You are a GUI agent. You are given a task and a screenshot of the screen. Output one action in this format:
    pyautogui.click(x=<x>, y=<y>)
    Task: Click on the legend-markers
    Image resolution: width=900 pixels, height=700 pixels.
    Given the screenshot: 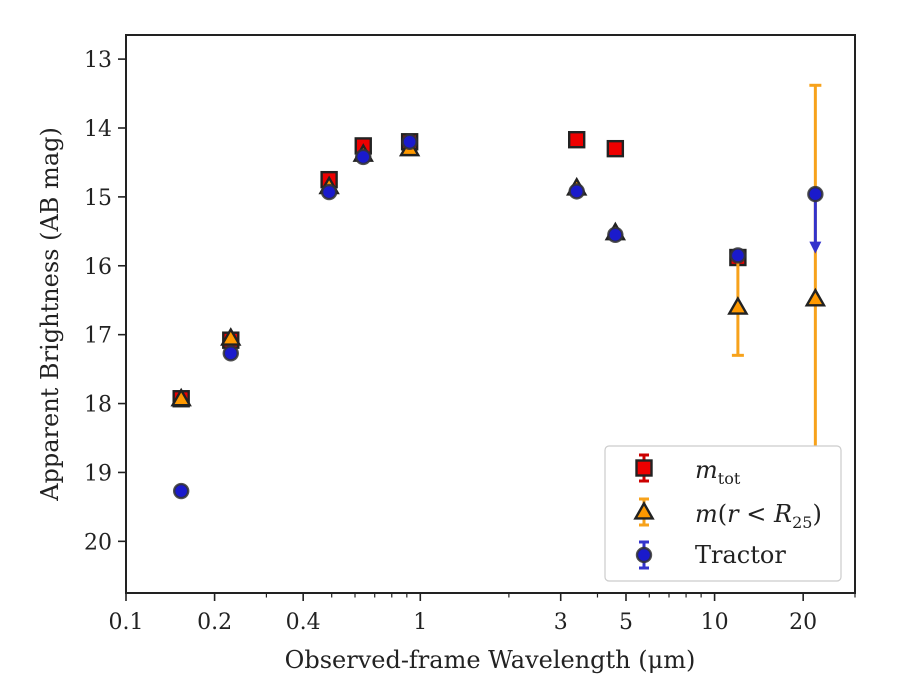 What is the action you would take?
    pyautogui.click(x=644, y=511)
    